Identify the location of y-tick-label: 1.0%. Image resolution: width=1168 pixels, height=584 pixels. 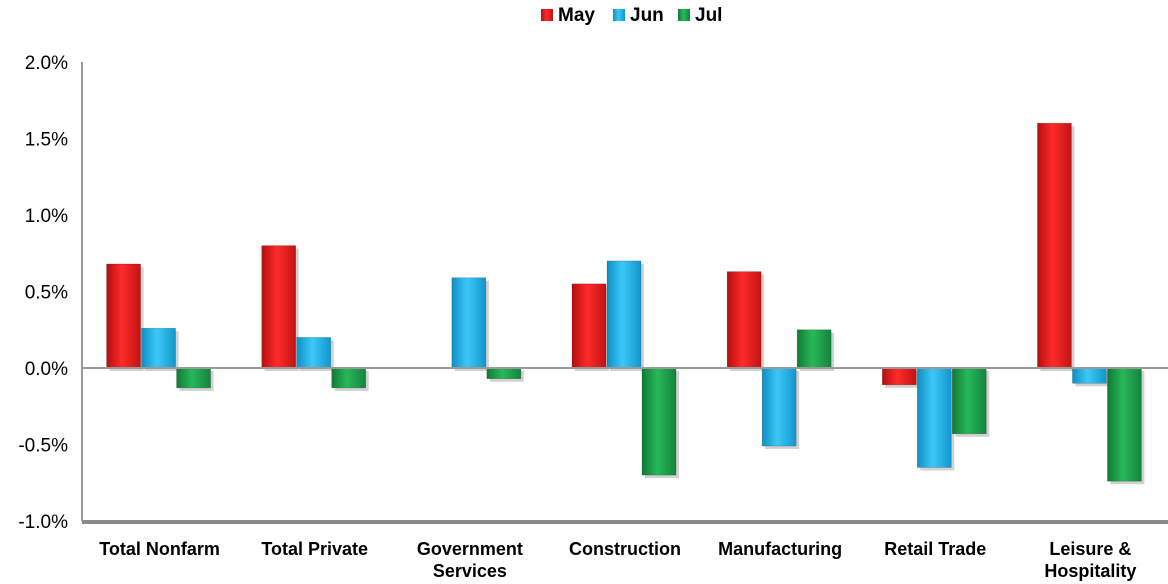
(46, 216).